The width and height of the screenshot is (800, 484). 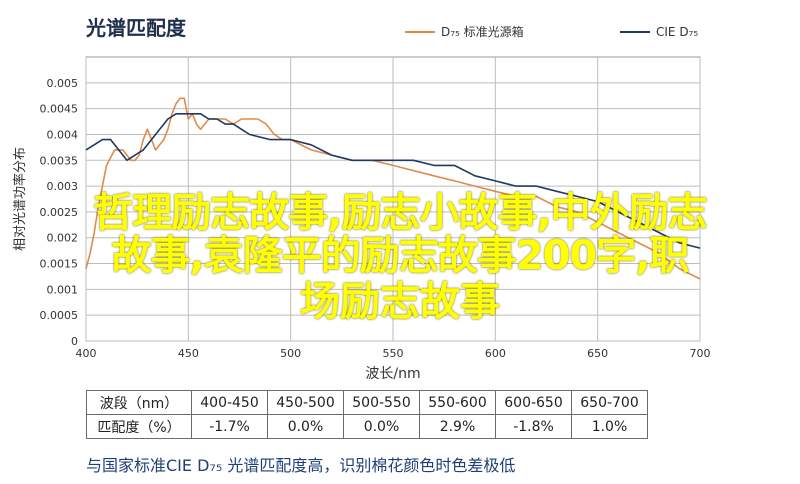 I want to click on x-tick-label: 500, so click(x=290, y=353).